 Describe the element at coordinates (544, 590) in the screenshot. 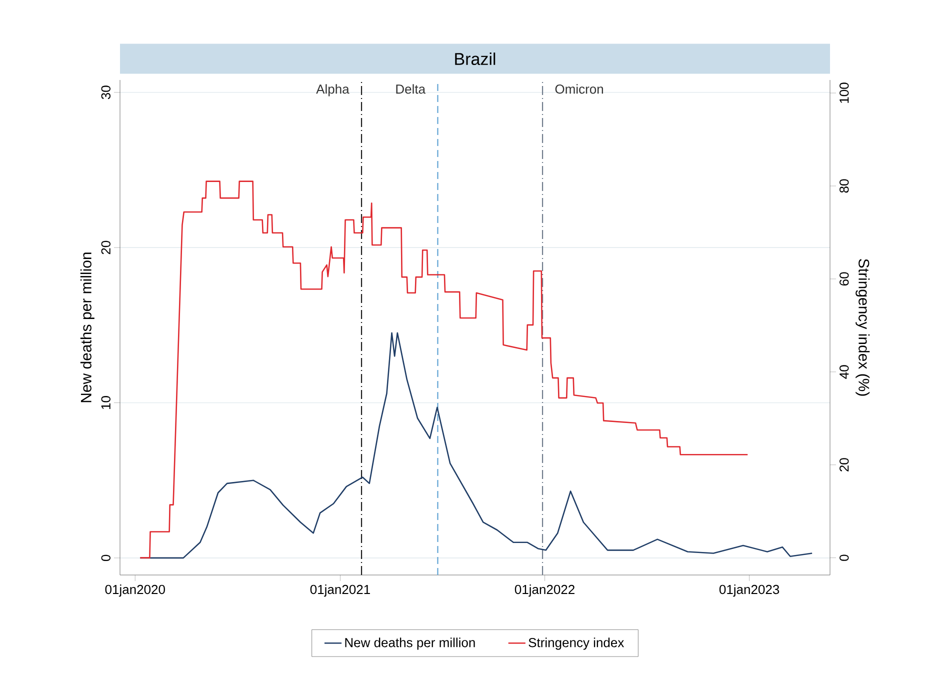

I see `x-tick-label: 01jan2022` at that location.